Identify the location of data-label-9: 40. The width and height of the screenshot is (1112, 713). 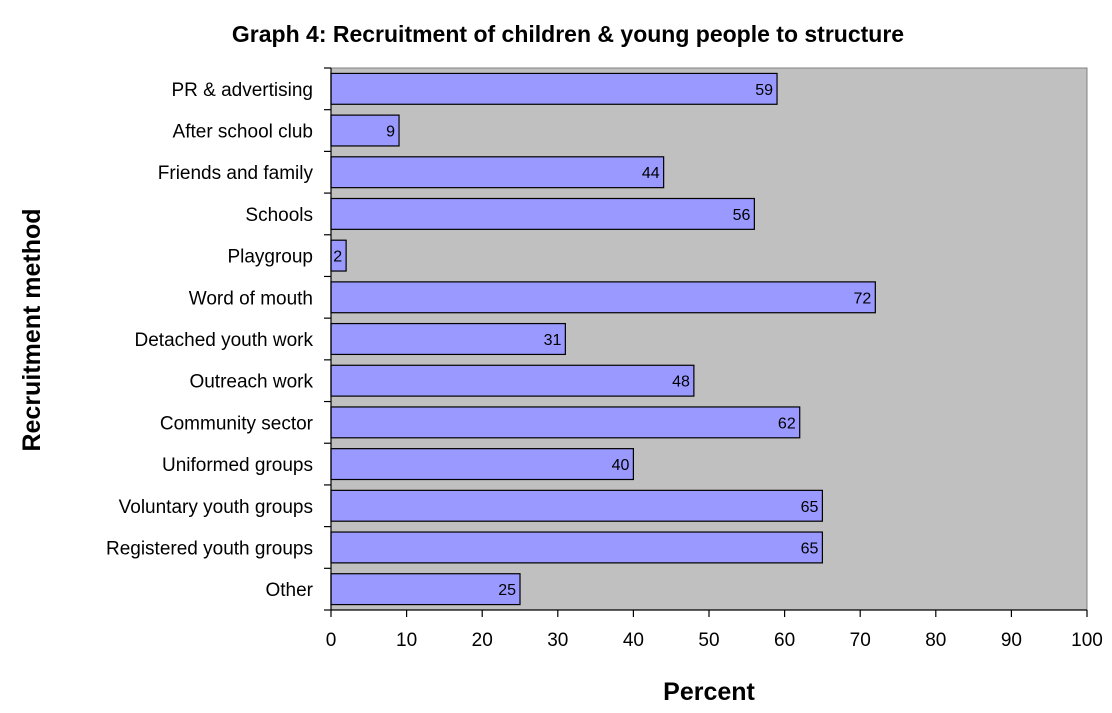
(621, 465).